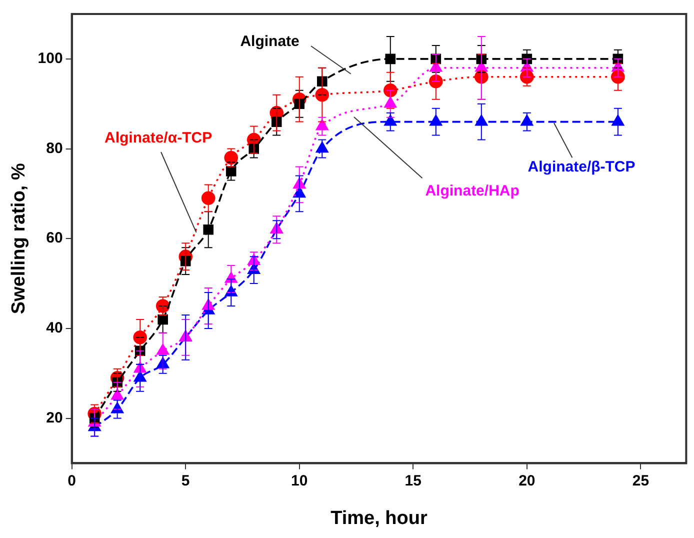 The image size is (694, 538). I want to click on x-tick-label: 5, so click(185, 481).